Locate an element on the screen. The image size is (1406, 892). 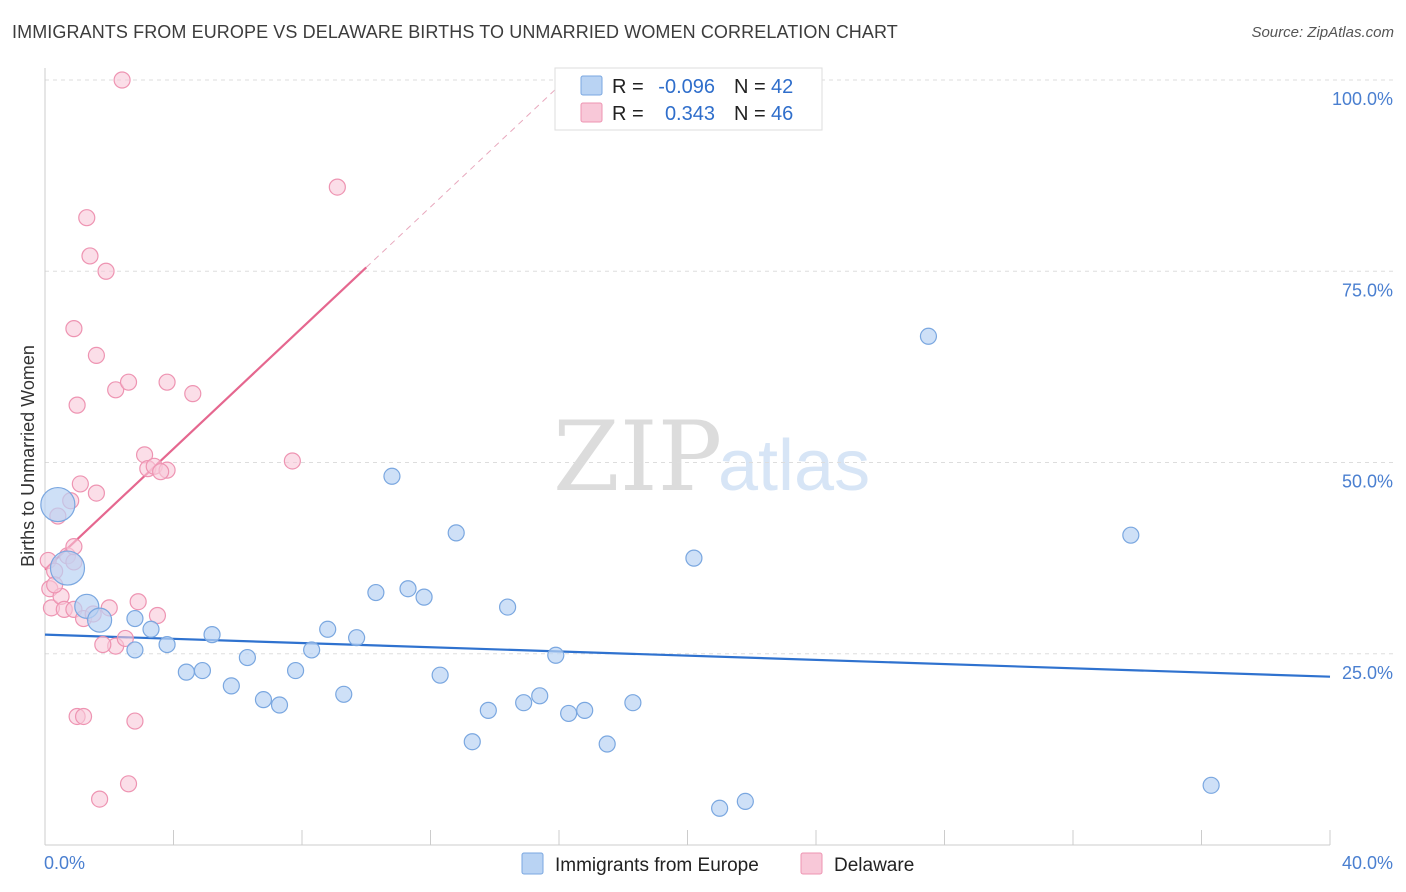
y-tick-label: 50.0% is located at coordinates (1367, 482).